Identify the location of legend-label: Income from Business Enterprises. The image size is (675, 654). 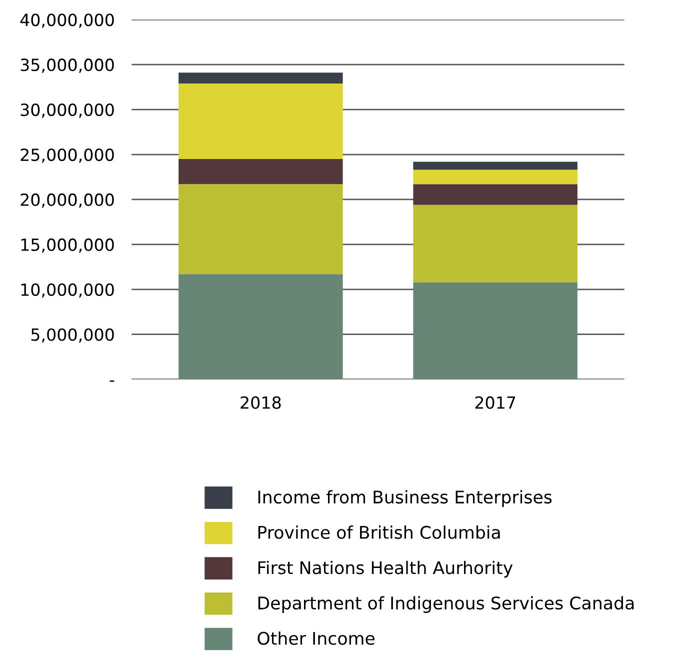
(405, 498).